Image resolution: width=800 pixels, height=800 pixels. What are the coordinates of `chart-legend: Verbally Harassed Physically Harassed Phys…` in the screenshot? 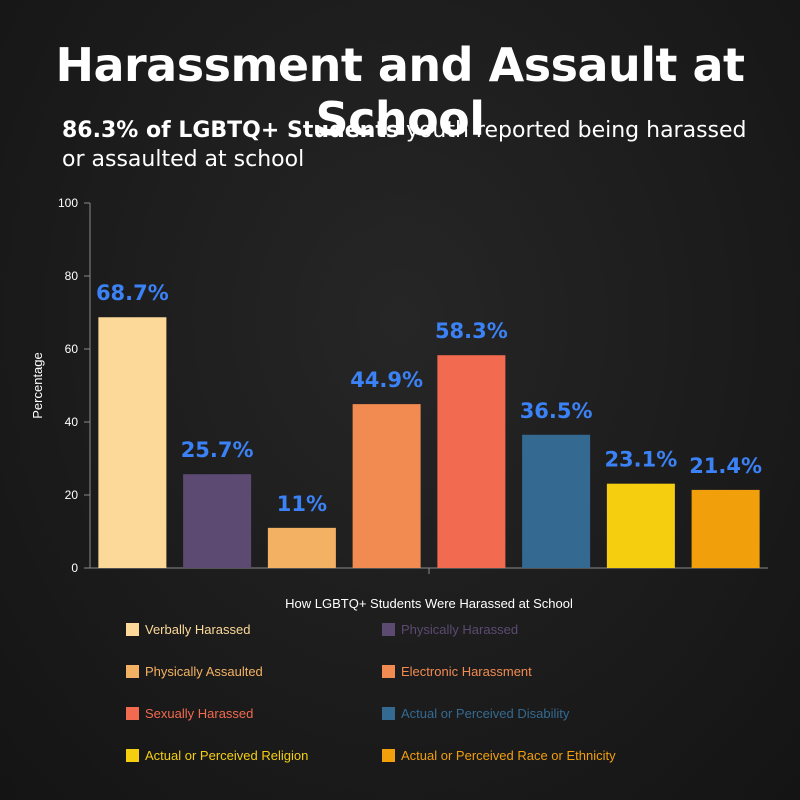 It's located at (406, 692).